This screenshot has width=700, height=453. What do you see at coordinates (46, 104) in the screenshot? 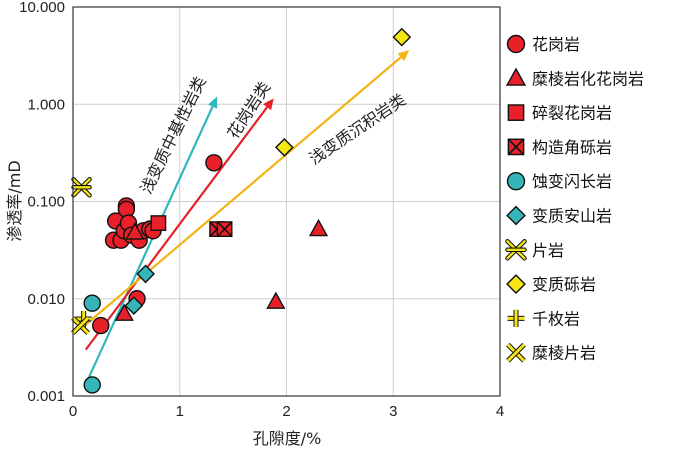
I see `y-tick-label: 1.000` at bounding box center [46, 104].